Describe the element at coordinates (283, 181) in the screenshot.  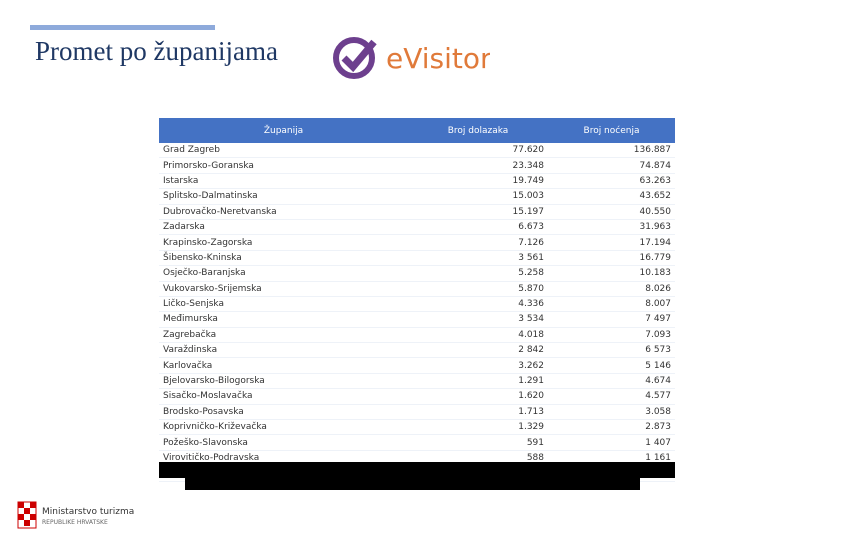
I see `county-cell: Istarska` at that location.